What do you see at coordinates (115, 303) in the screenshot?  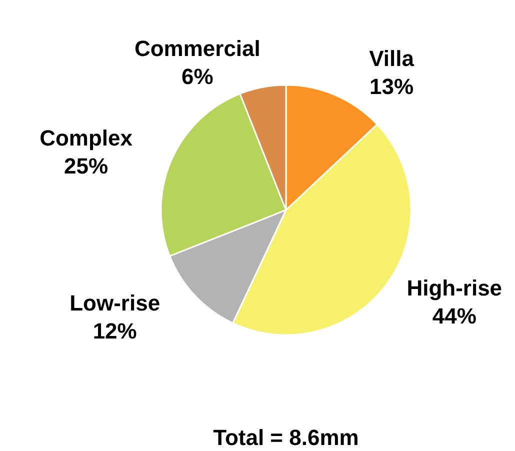 I see `slice-label: Low-rise` at bounding box center [115, 303].